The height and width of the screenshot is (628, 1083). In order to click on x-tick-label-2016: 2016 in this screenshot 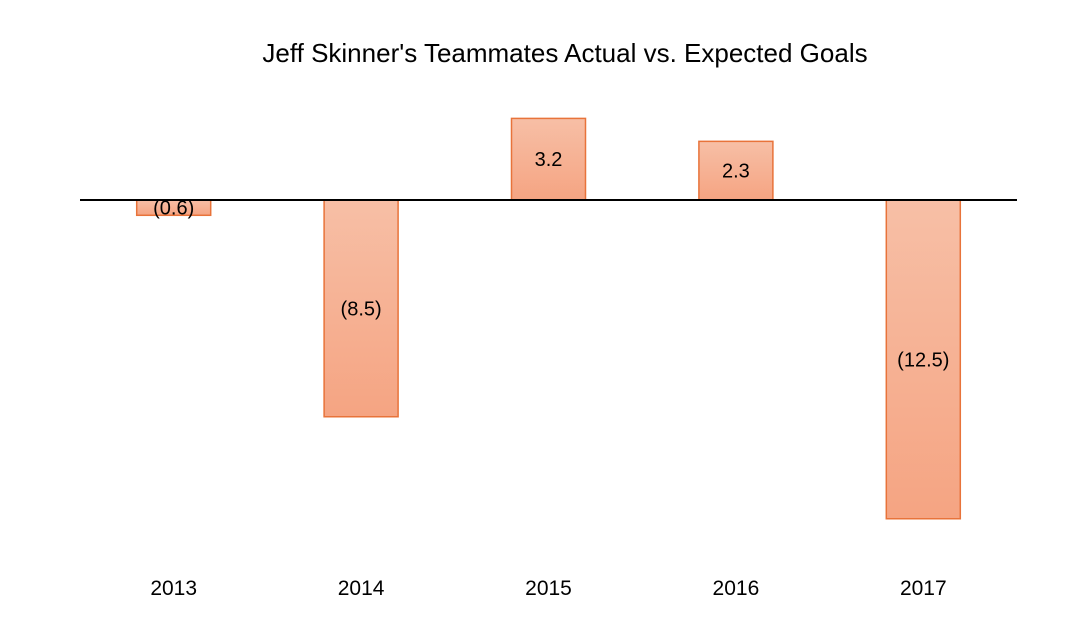, I will do `click(736, 588)`.